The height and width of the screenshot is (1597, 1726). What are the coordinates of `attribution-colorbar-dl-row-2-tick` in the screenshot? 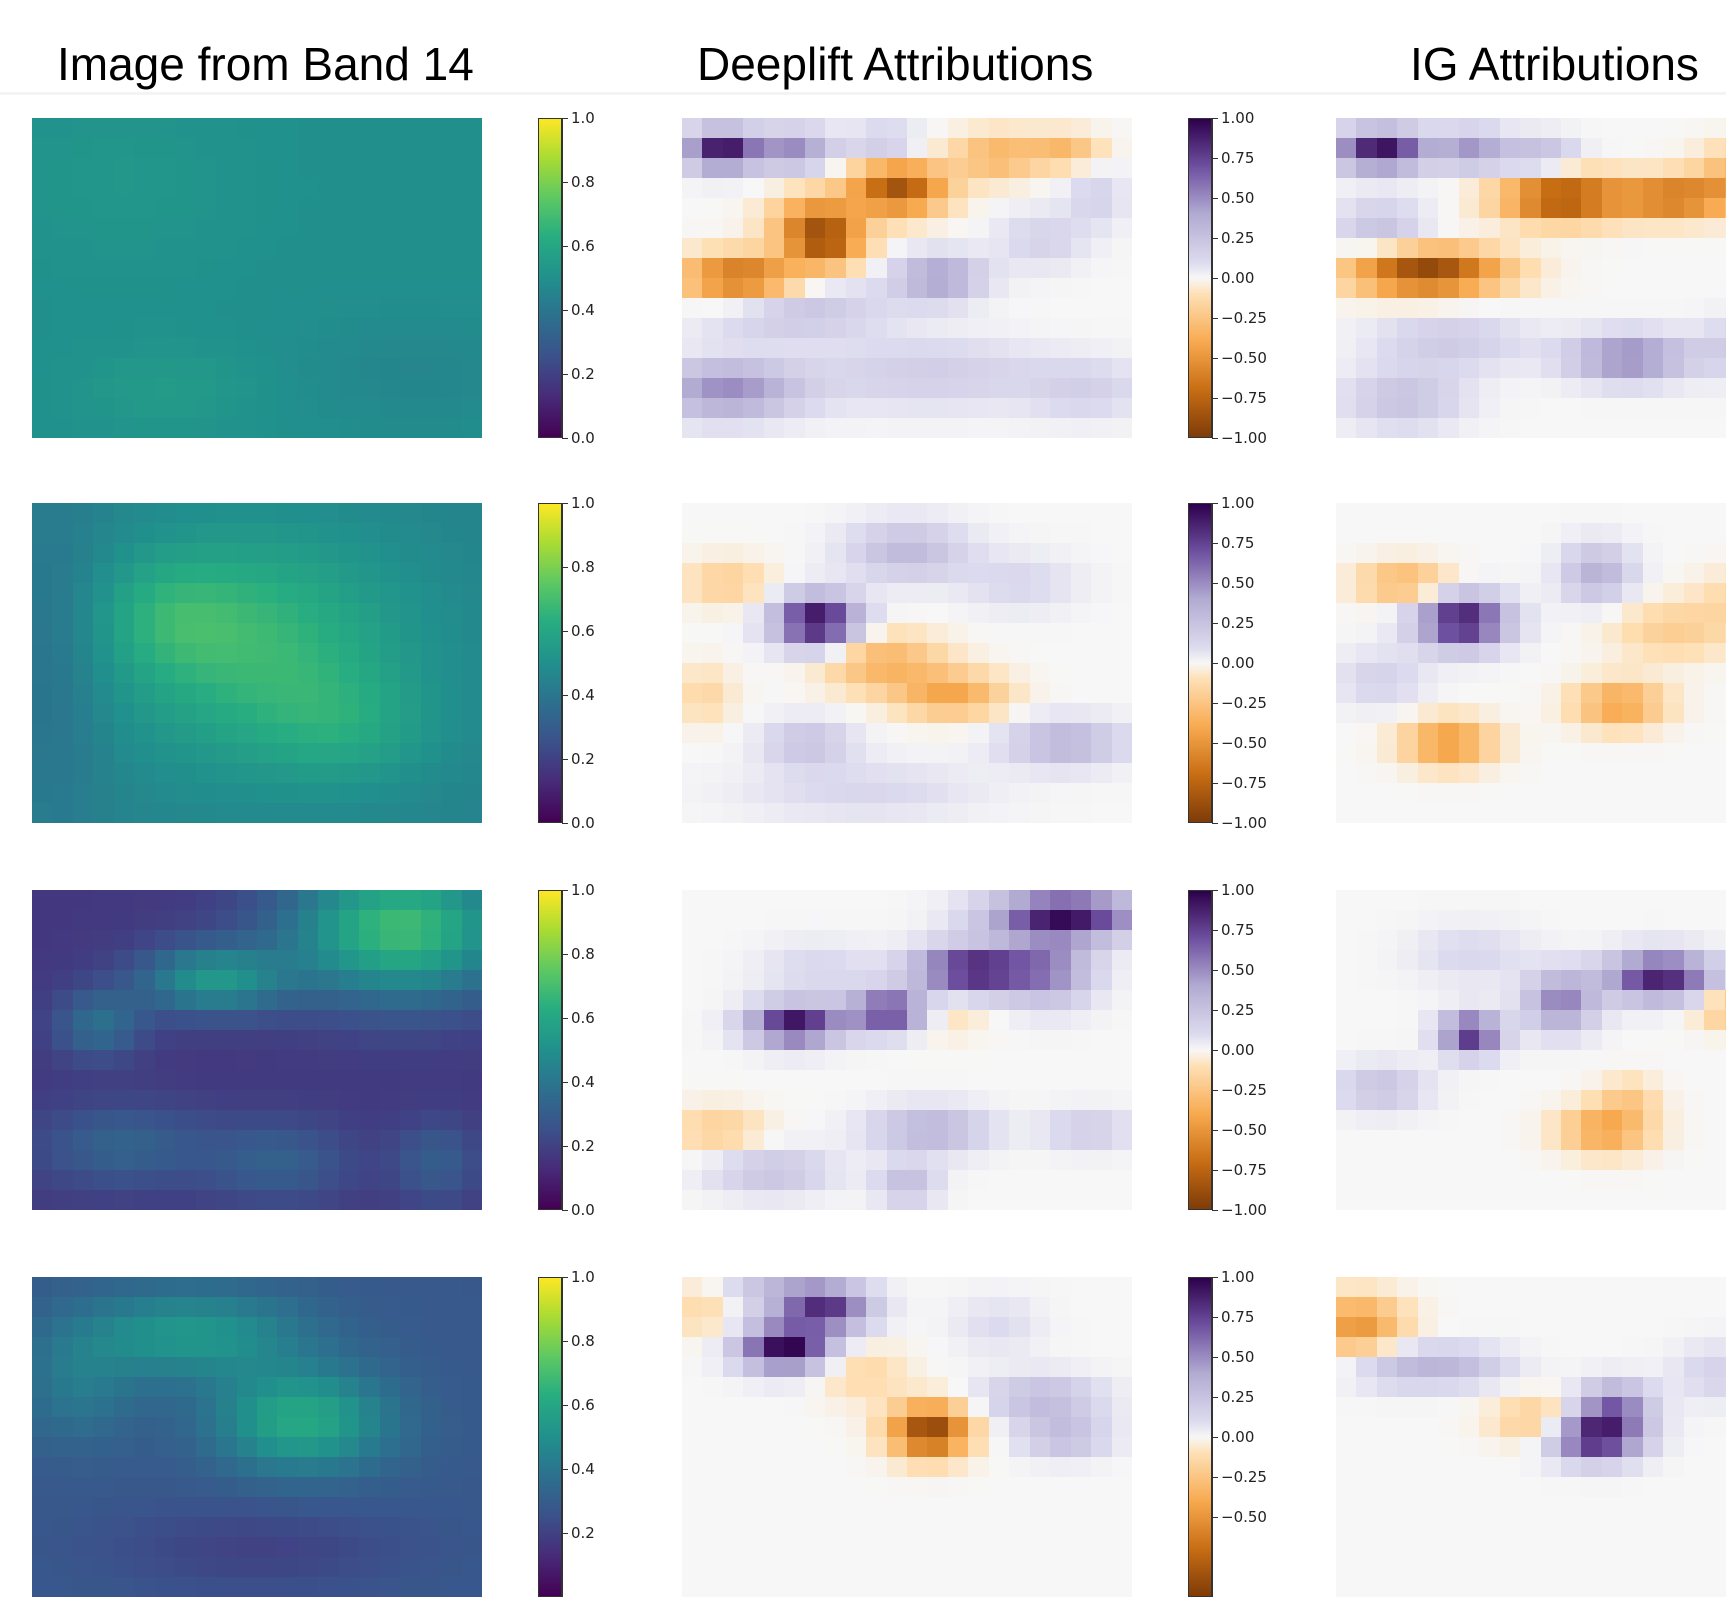 It's located at (1215, 503).